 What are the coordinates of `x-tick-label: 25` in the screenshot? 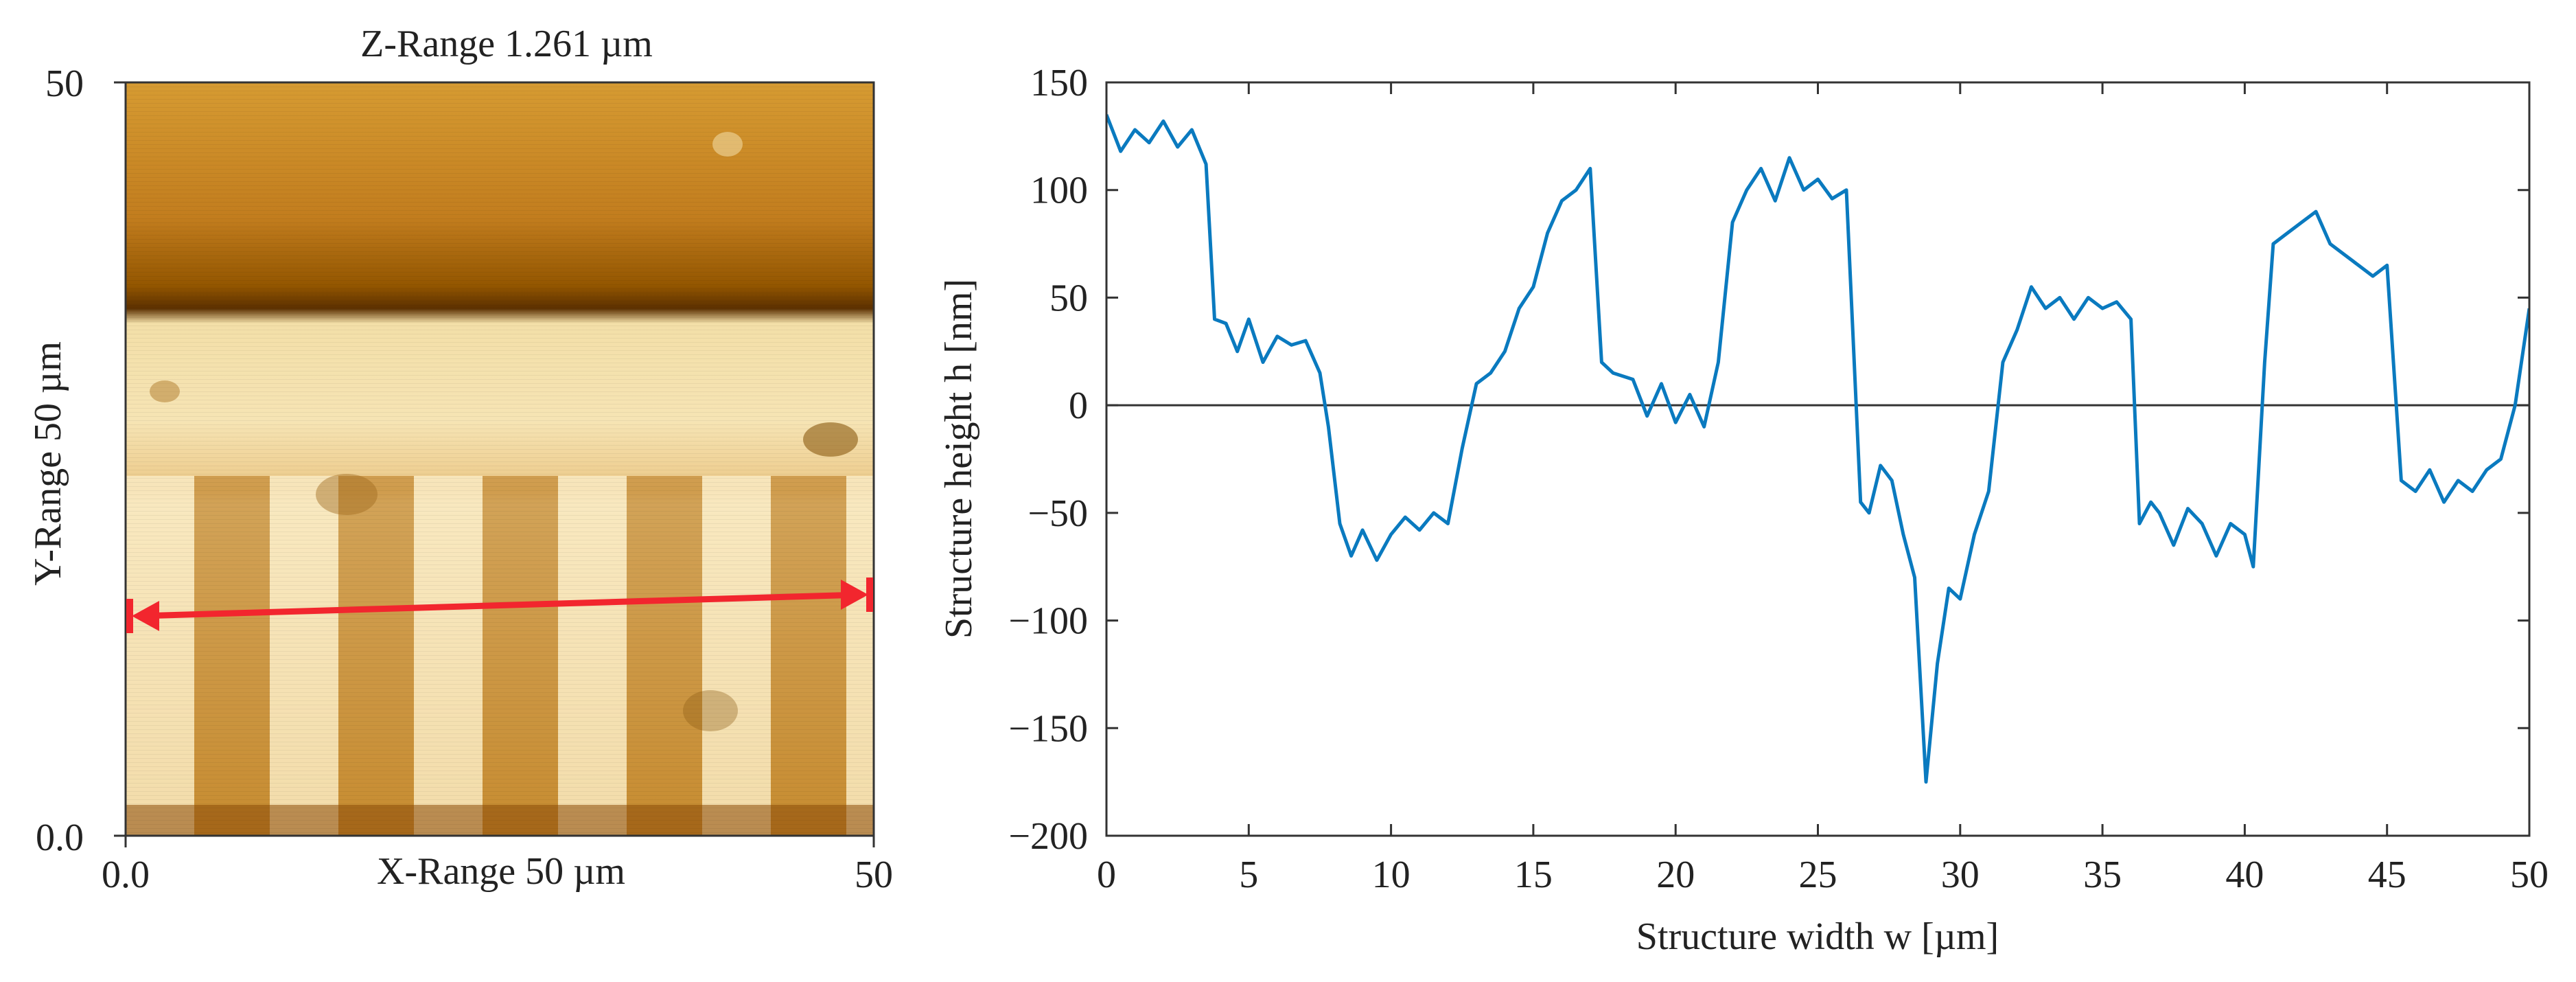 It's located at (1818, 875).